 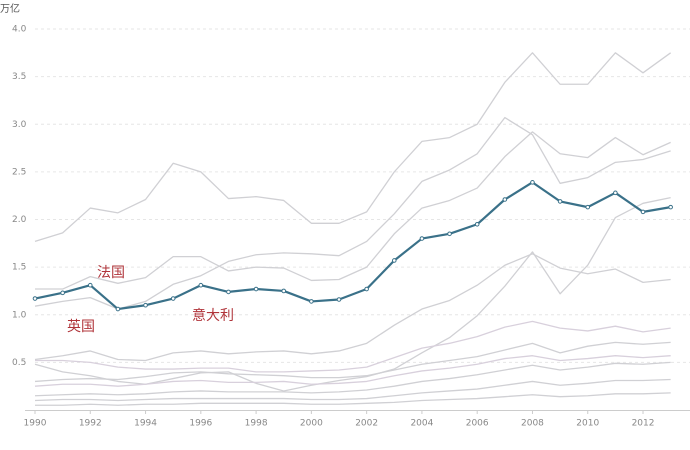 What do you see at coordinates (532, 424) in the screenshot?
I see `x-tick-label: 2008` at bounding box center [532, 424].